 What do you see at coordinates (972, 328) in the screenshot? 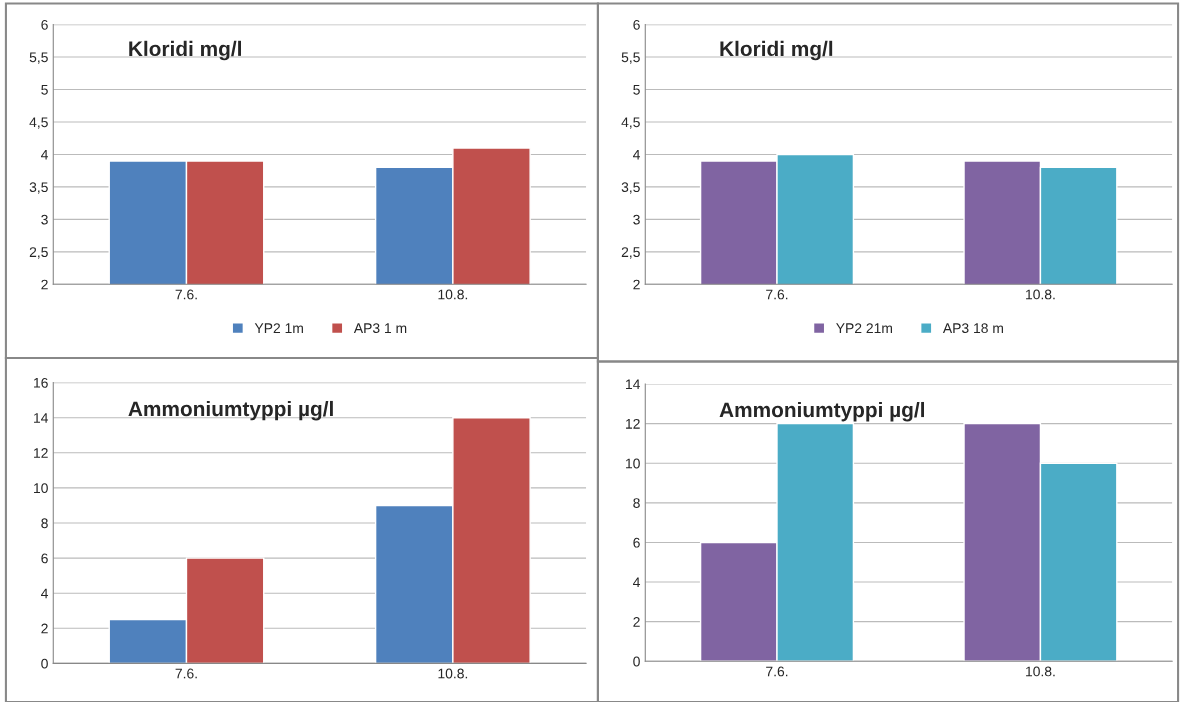
I see `legend-label: AP3 18 m` at bounding box center [972, 328].